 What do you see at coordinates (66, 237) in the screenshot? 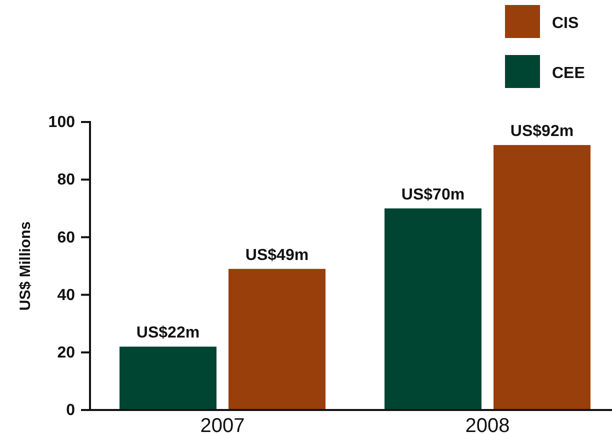
I see `y-tick-label: 60` at bounding box center [66, 237].